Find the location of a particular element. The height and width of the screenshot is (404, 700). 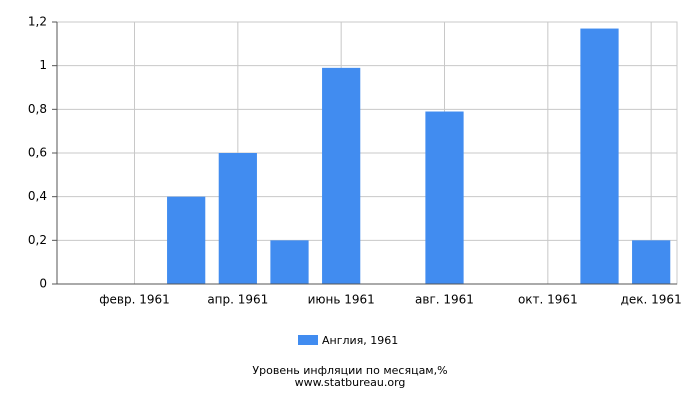

y-tick-label: 1,2 is located at coordinates (37, 22).